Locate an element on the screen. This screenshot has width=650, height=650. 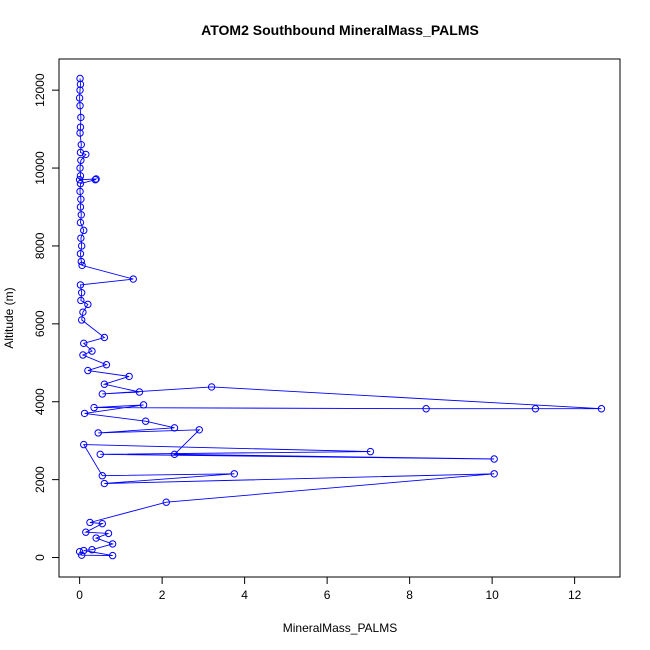
y-axis: 0 2000 4000 6000 8000 10000 12000 is located at coordinates (46, 317).